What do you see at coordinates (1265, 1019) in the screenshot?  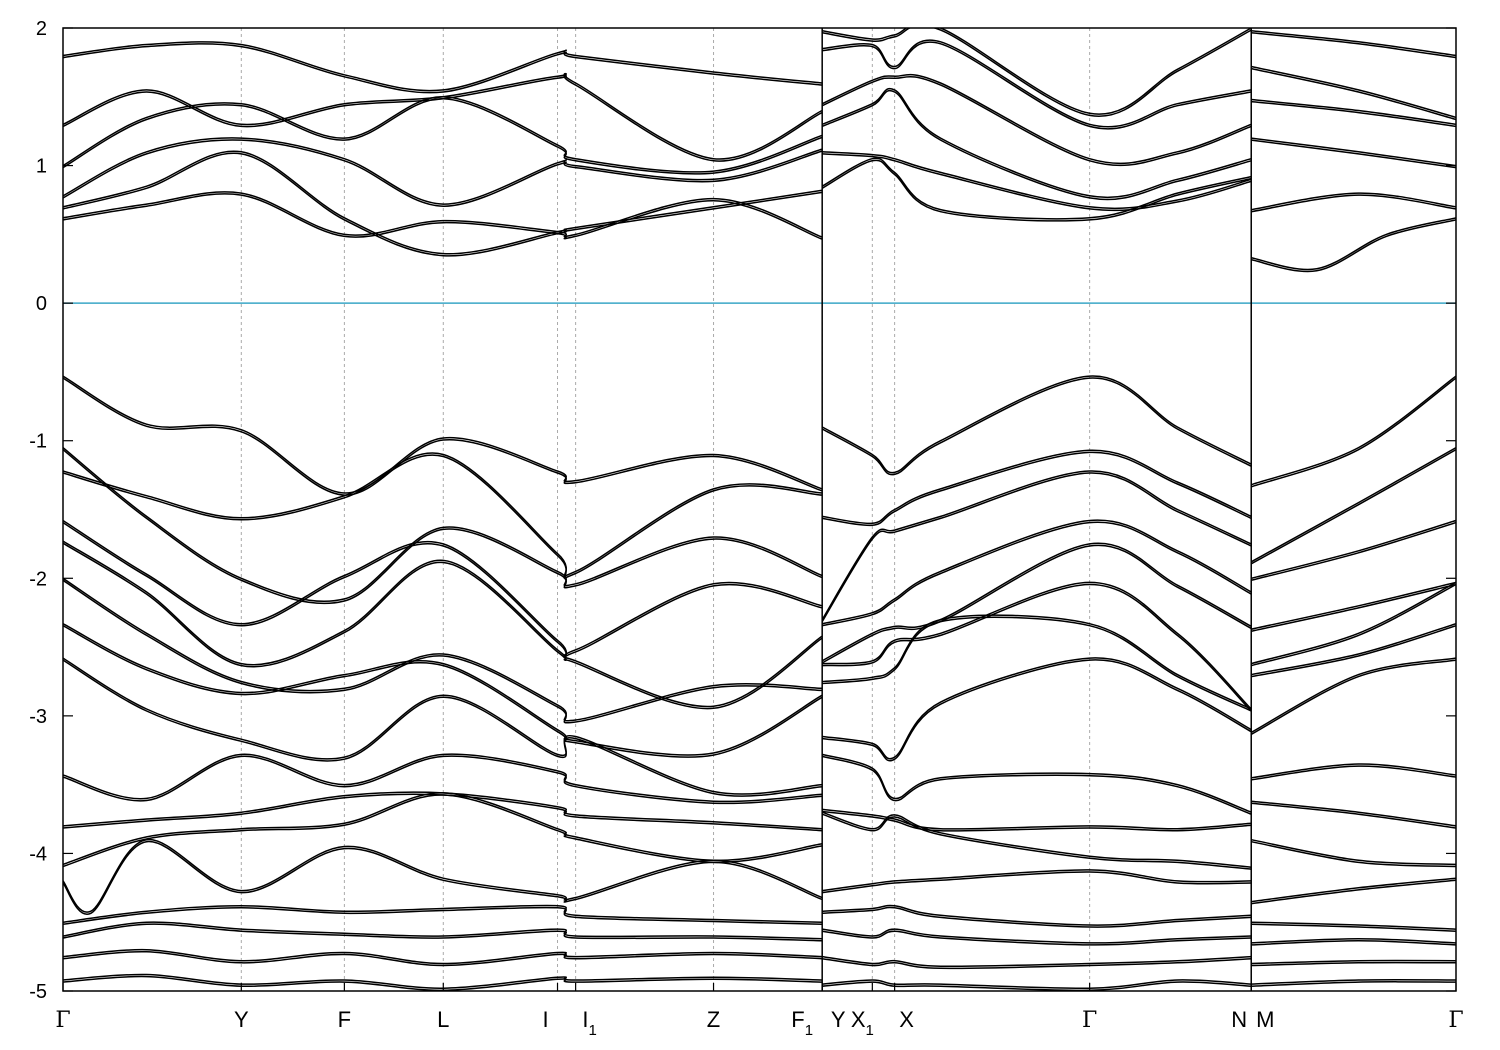 I see `k-point-label: M` at bounding box center [1265, 1019].